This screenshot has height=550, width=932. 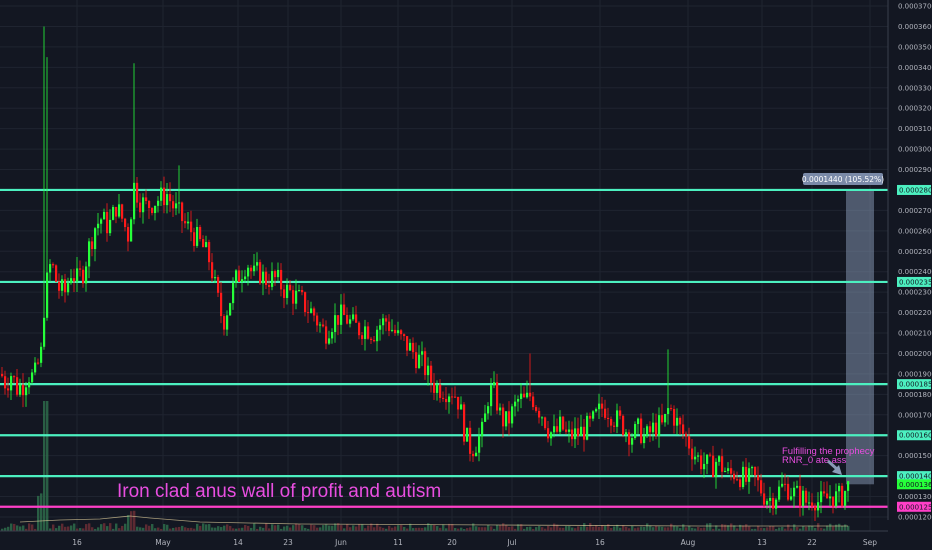 What do you see at coordinates (914, 435) in the screenshot?
I see `level-price-tag` at bounding box center [914, 435].